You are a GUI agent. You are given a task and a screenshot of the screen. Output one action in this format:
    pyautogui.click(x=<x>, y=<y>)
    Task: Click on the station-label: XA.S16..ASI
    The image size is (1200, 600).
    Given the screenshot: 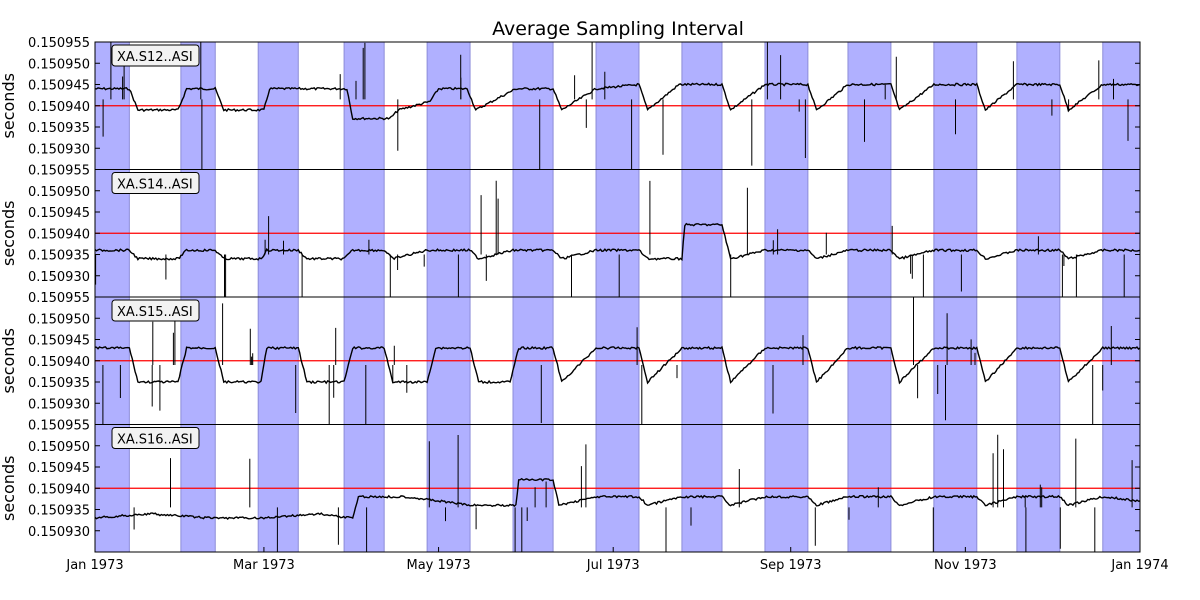 What is the action you would take?
    pyautogui.click(x=155, y=440)
    